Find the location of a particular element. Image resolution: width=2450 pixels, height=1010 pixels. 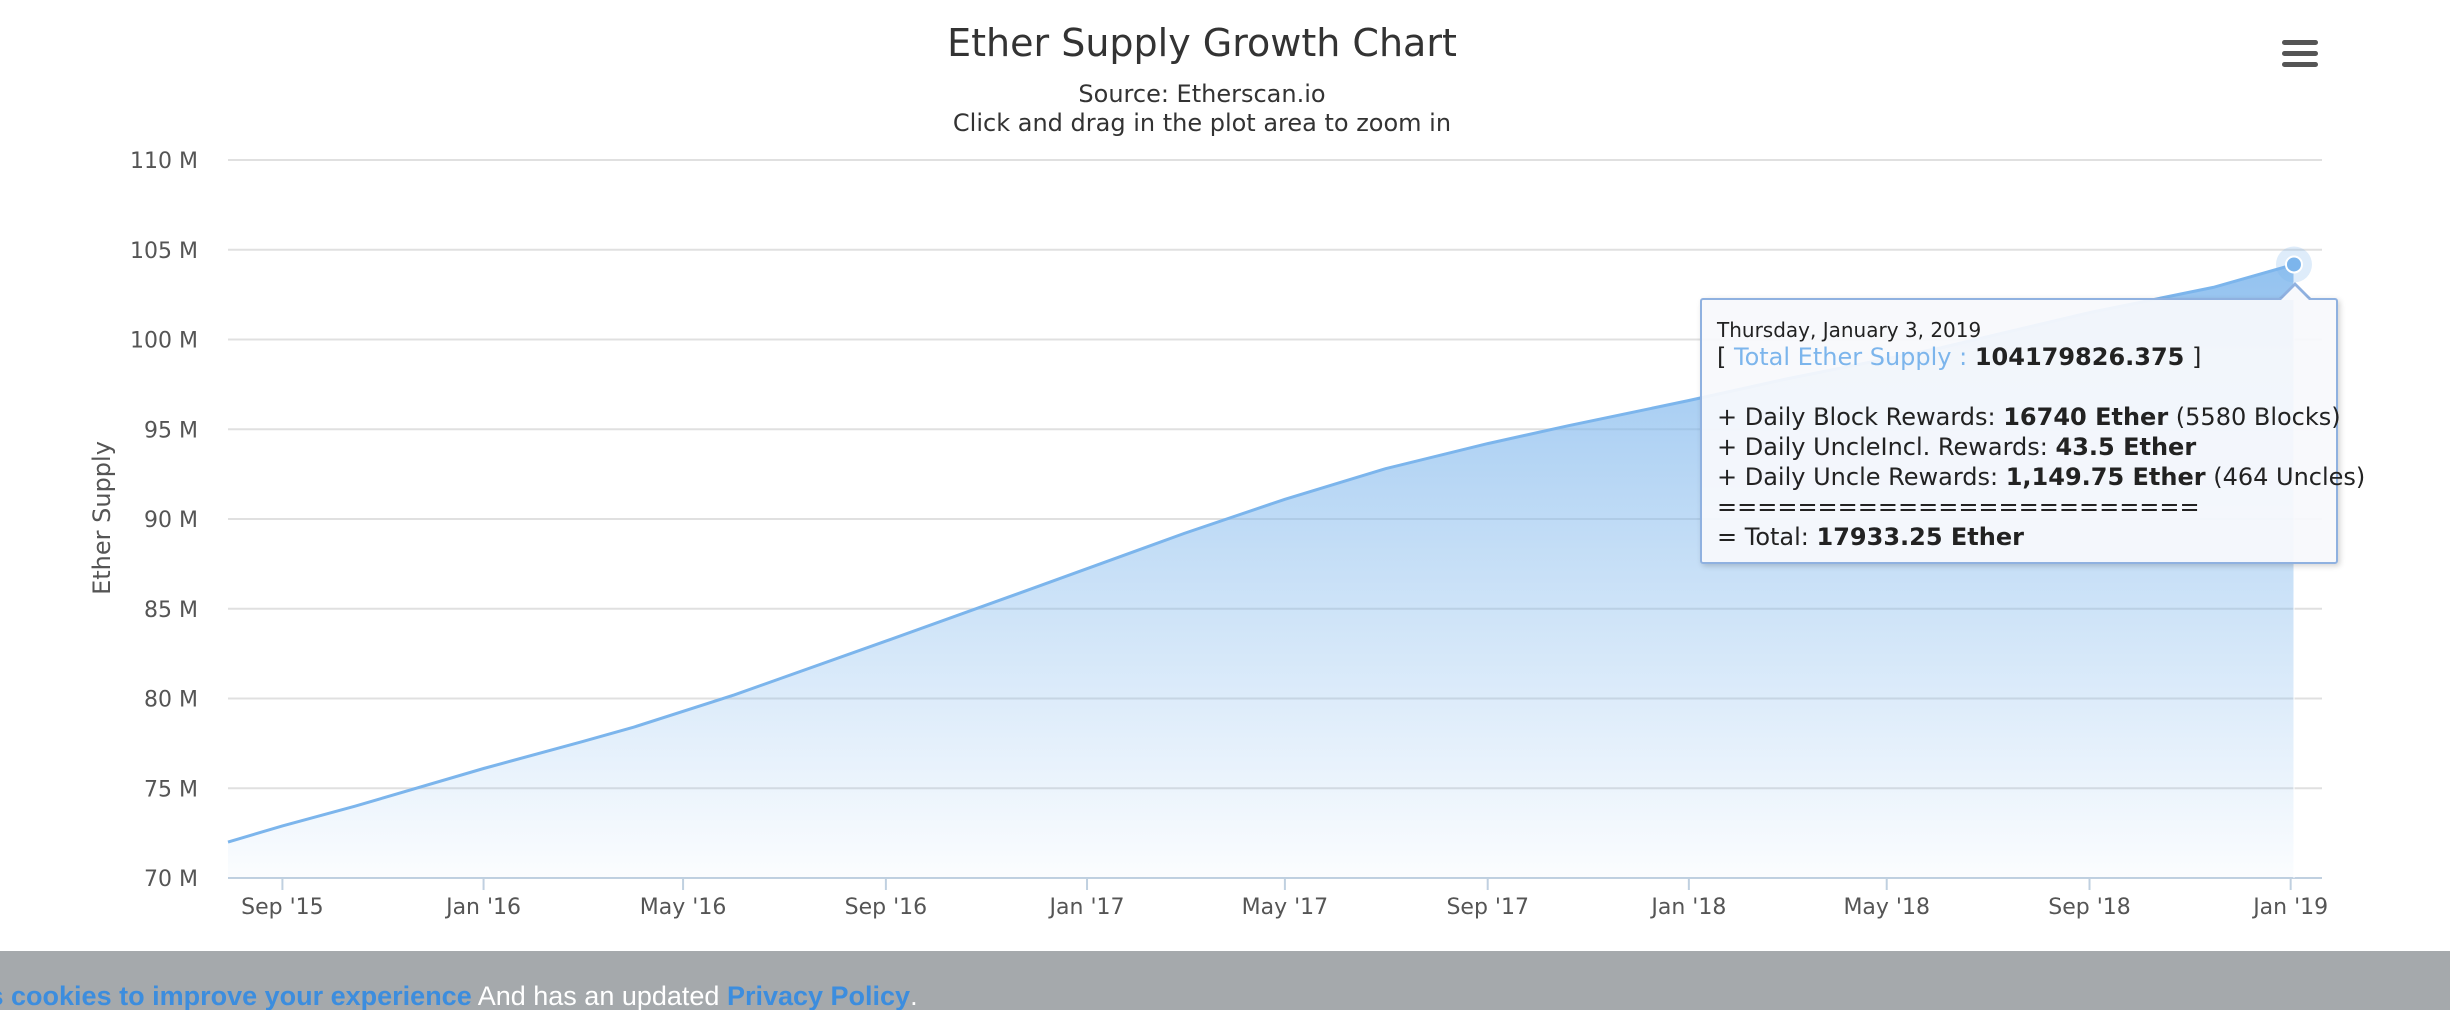

x-tick-label: May '17 is located at coordinates (1285, 907).